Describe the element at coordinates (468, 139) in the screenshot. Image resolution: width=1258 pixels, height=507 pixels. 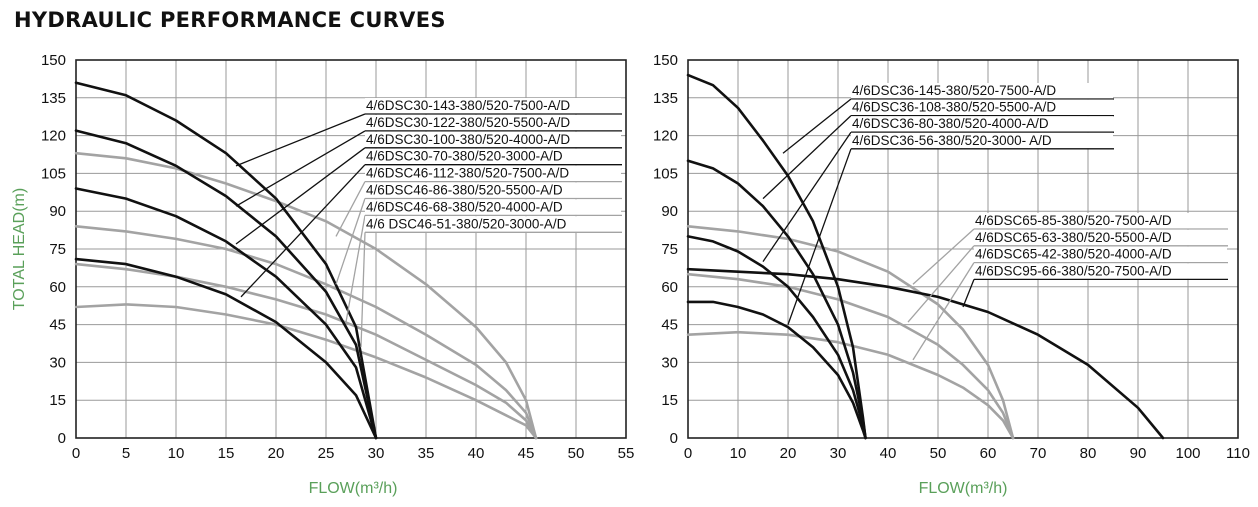
I see `series-label: 4/6DSC30-100-380/520-4000-A/D` at that location.